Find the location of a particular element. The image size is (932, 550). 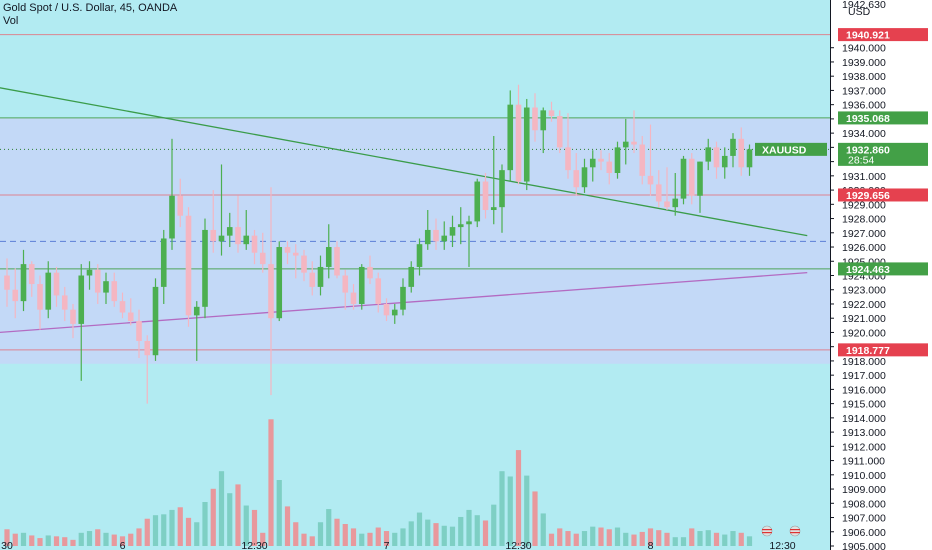

level-tag-label: 1940.921 is located at coordinates (868, 36).